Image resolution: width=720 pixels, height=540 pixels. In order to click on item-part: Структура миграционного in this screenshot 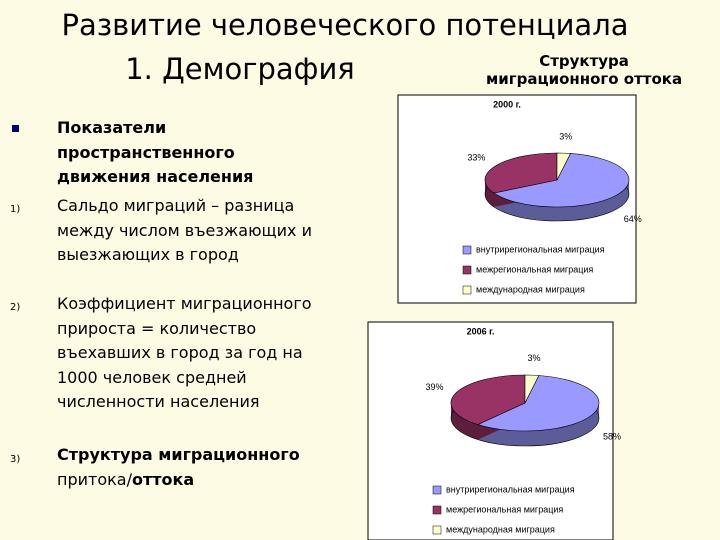, I will do `click(178, 454)`.